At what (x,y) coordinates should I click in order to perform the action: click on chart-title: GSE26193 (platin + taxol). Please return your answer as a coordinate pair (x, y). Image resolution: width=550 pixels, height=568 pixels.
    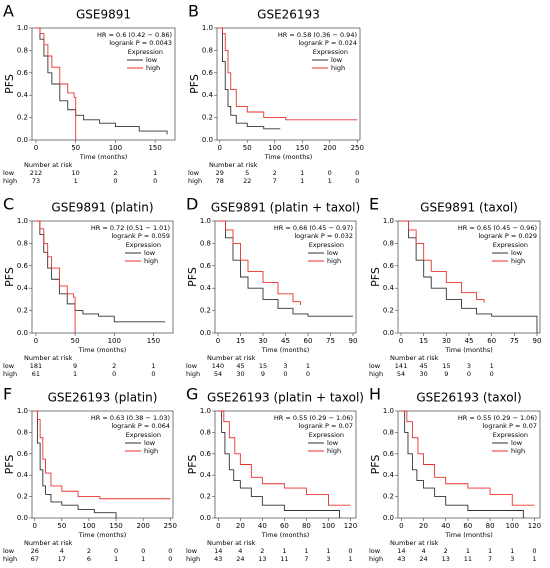
    Looking at the image, I should click on (285, 398).